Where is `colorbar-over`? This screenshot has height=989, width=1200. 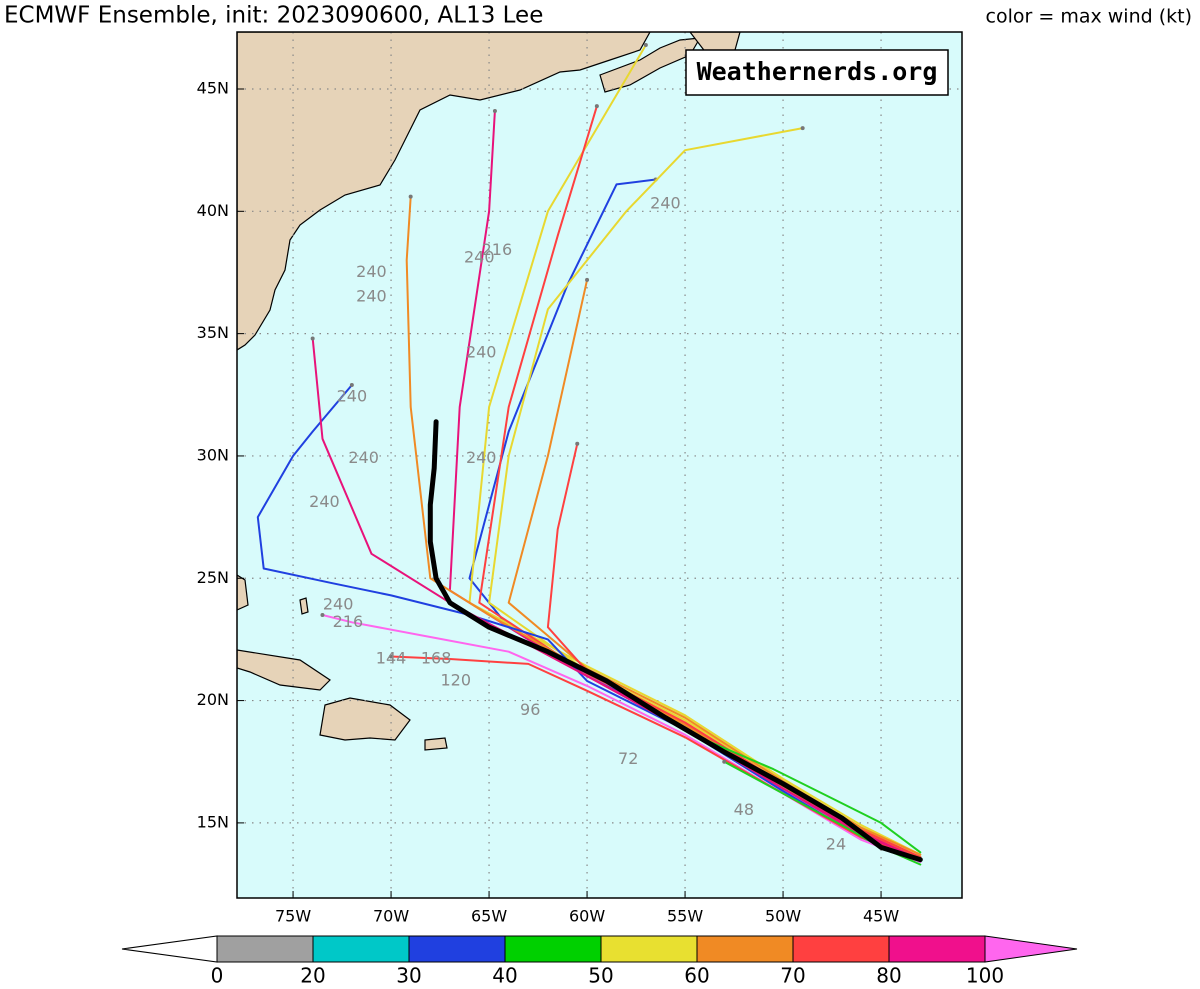 colorbar-over is located at coordinates (1031, 949).